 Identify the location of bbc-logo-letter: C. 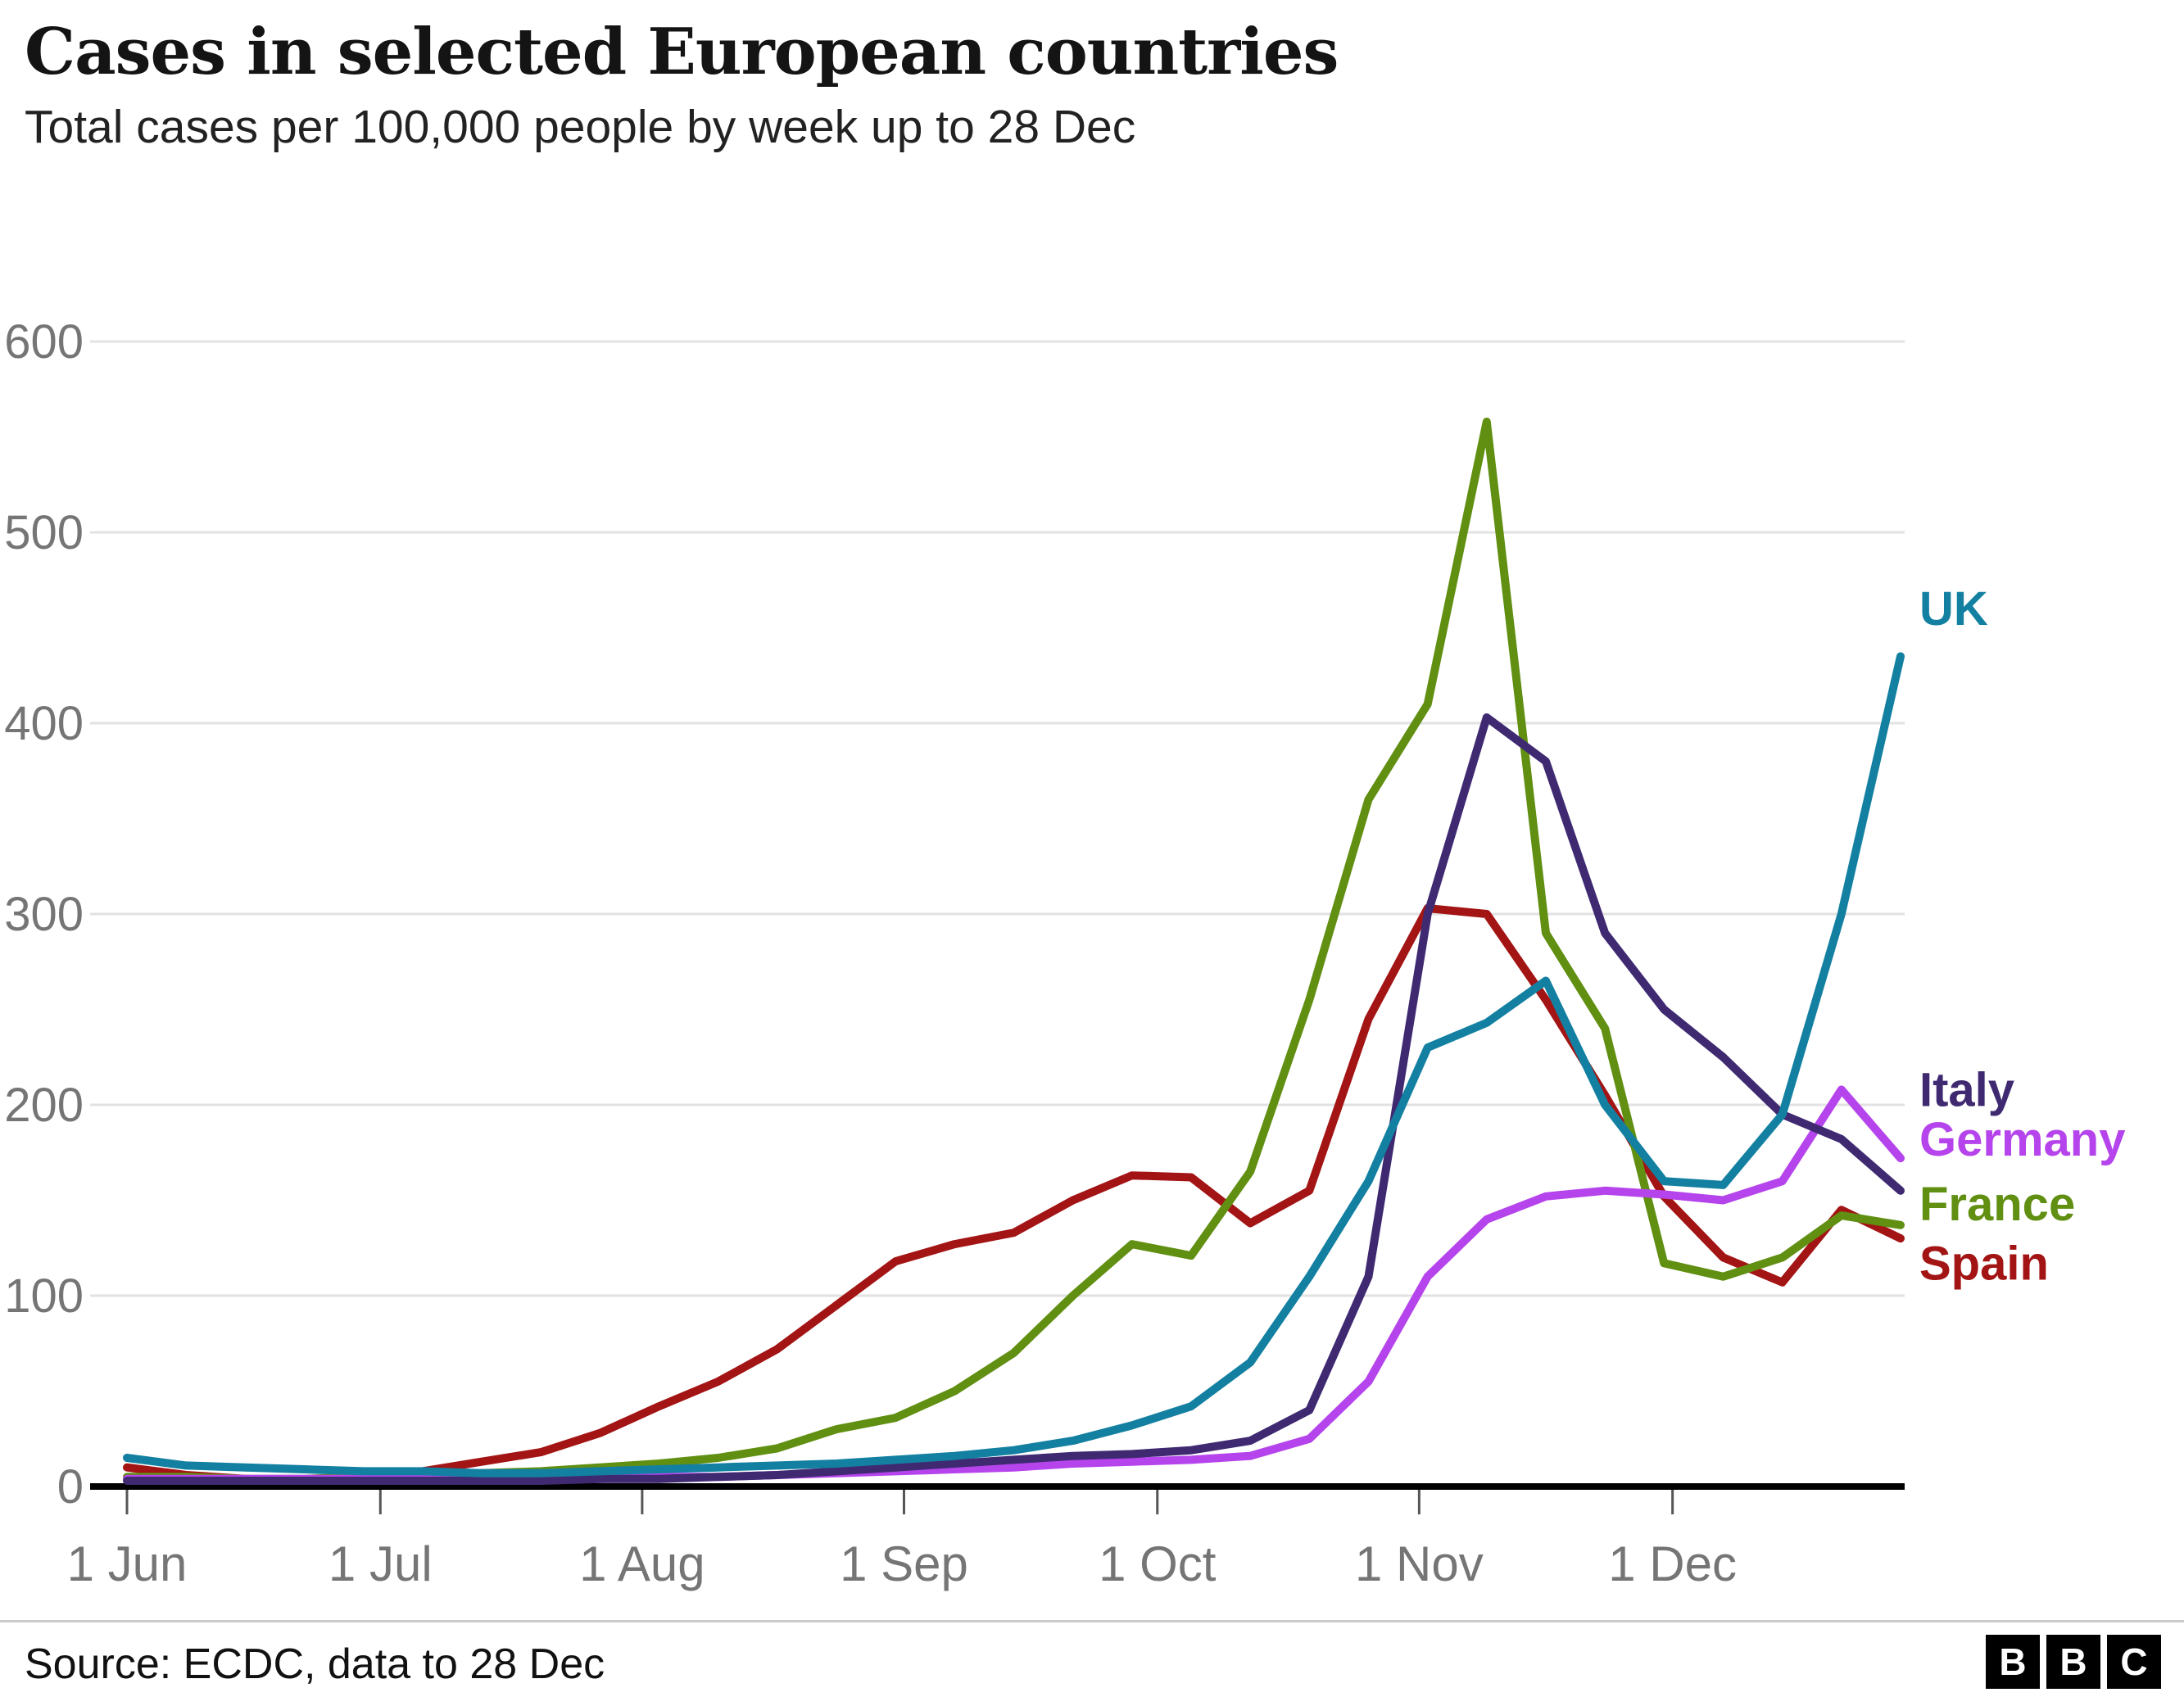
(2134, 1662).